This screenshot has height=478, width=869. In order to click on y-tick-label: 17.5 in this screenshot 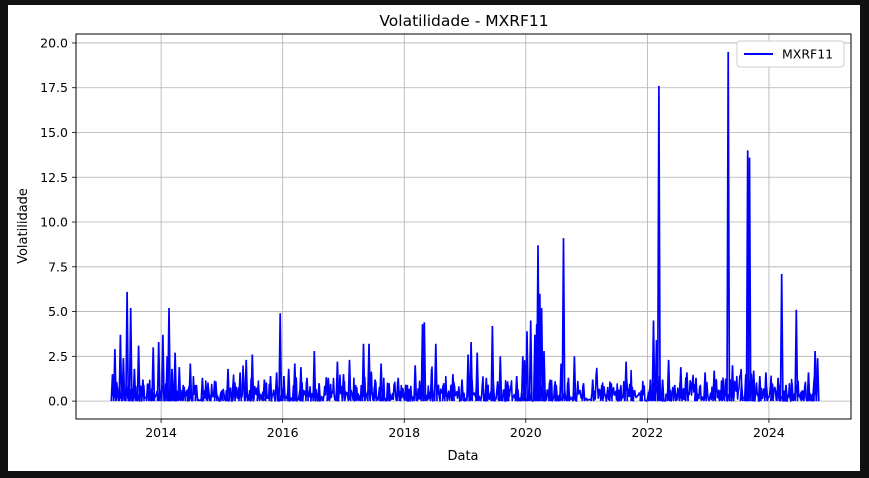, I will do `click(54, 87)`.